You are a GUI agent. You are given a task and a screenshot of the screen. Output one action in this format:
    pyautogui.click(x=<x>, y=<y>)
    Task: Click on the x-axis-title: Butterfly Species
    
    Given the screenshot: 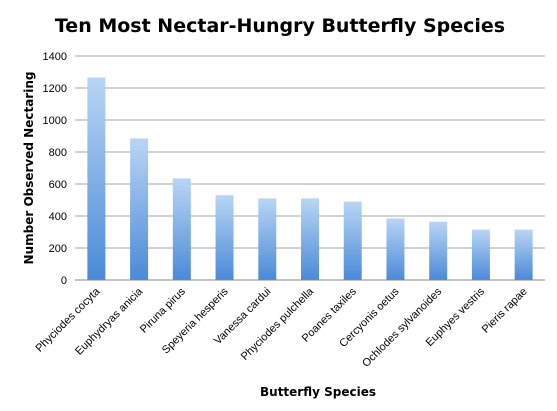 What is the action you would take?
    pyautogui.click(x=318, y=392)
    